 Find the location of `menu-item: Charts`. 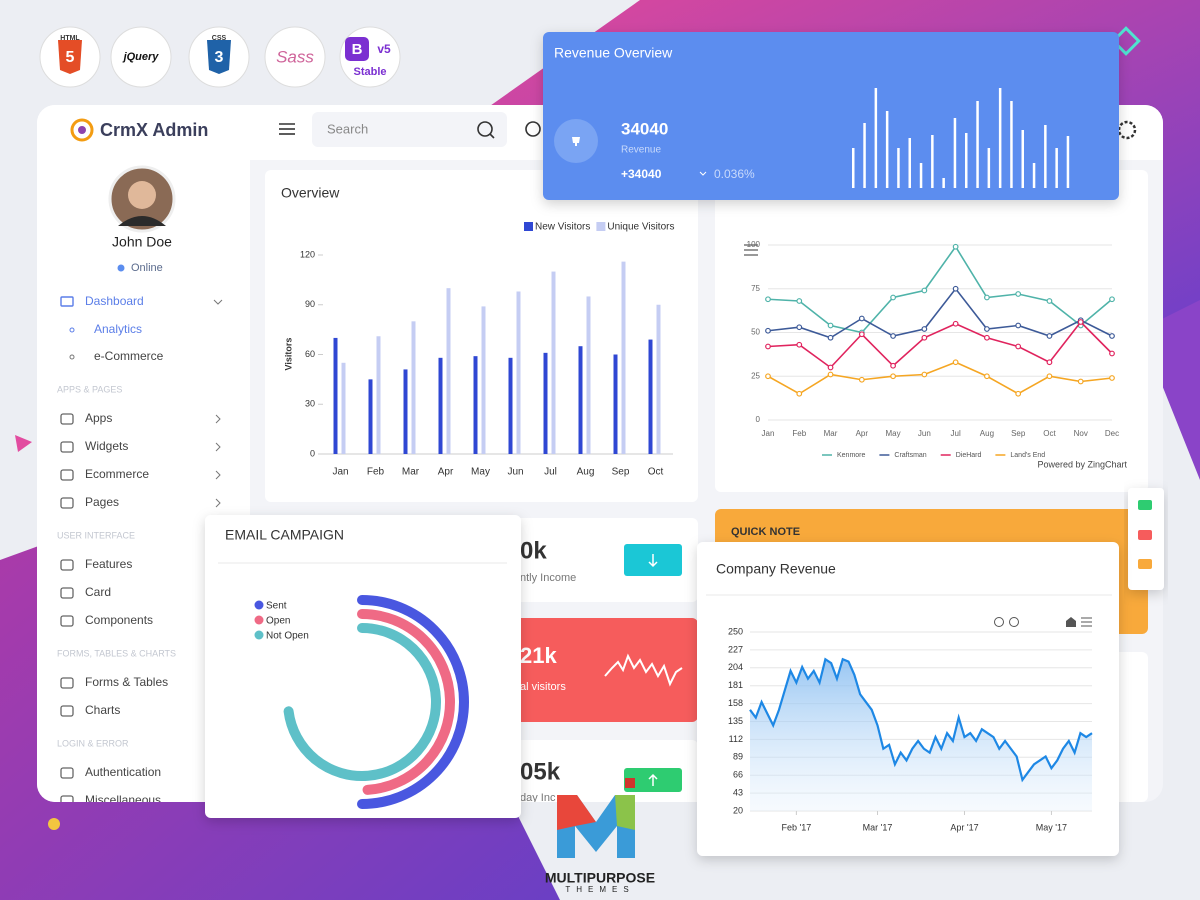

menu-item: Charts is located at coordinates (102, 710).